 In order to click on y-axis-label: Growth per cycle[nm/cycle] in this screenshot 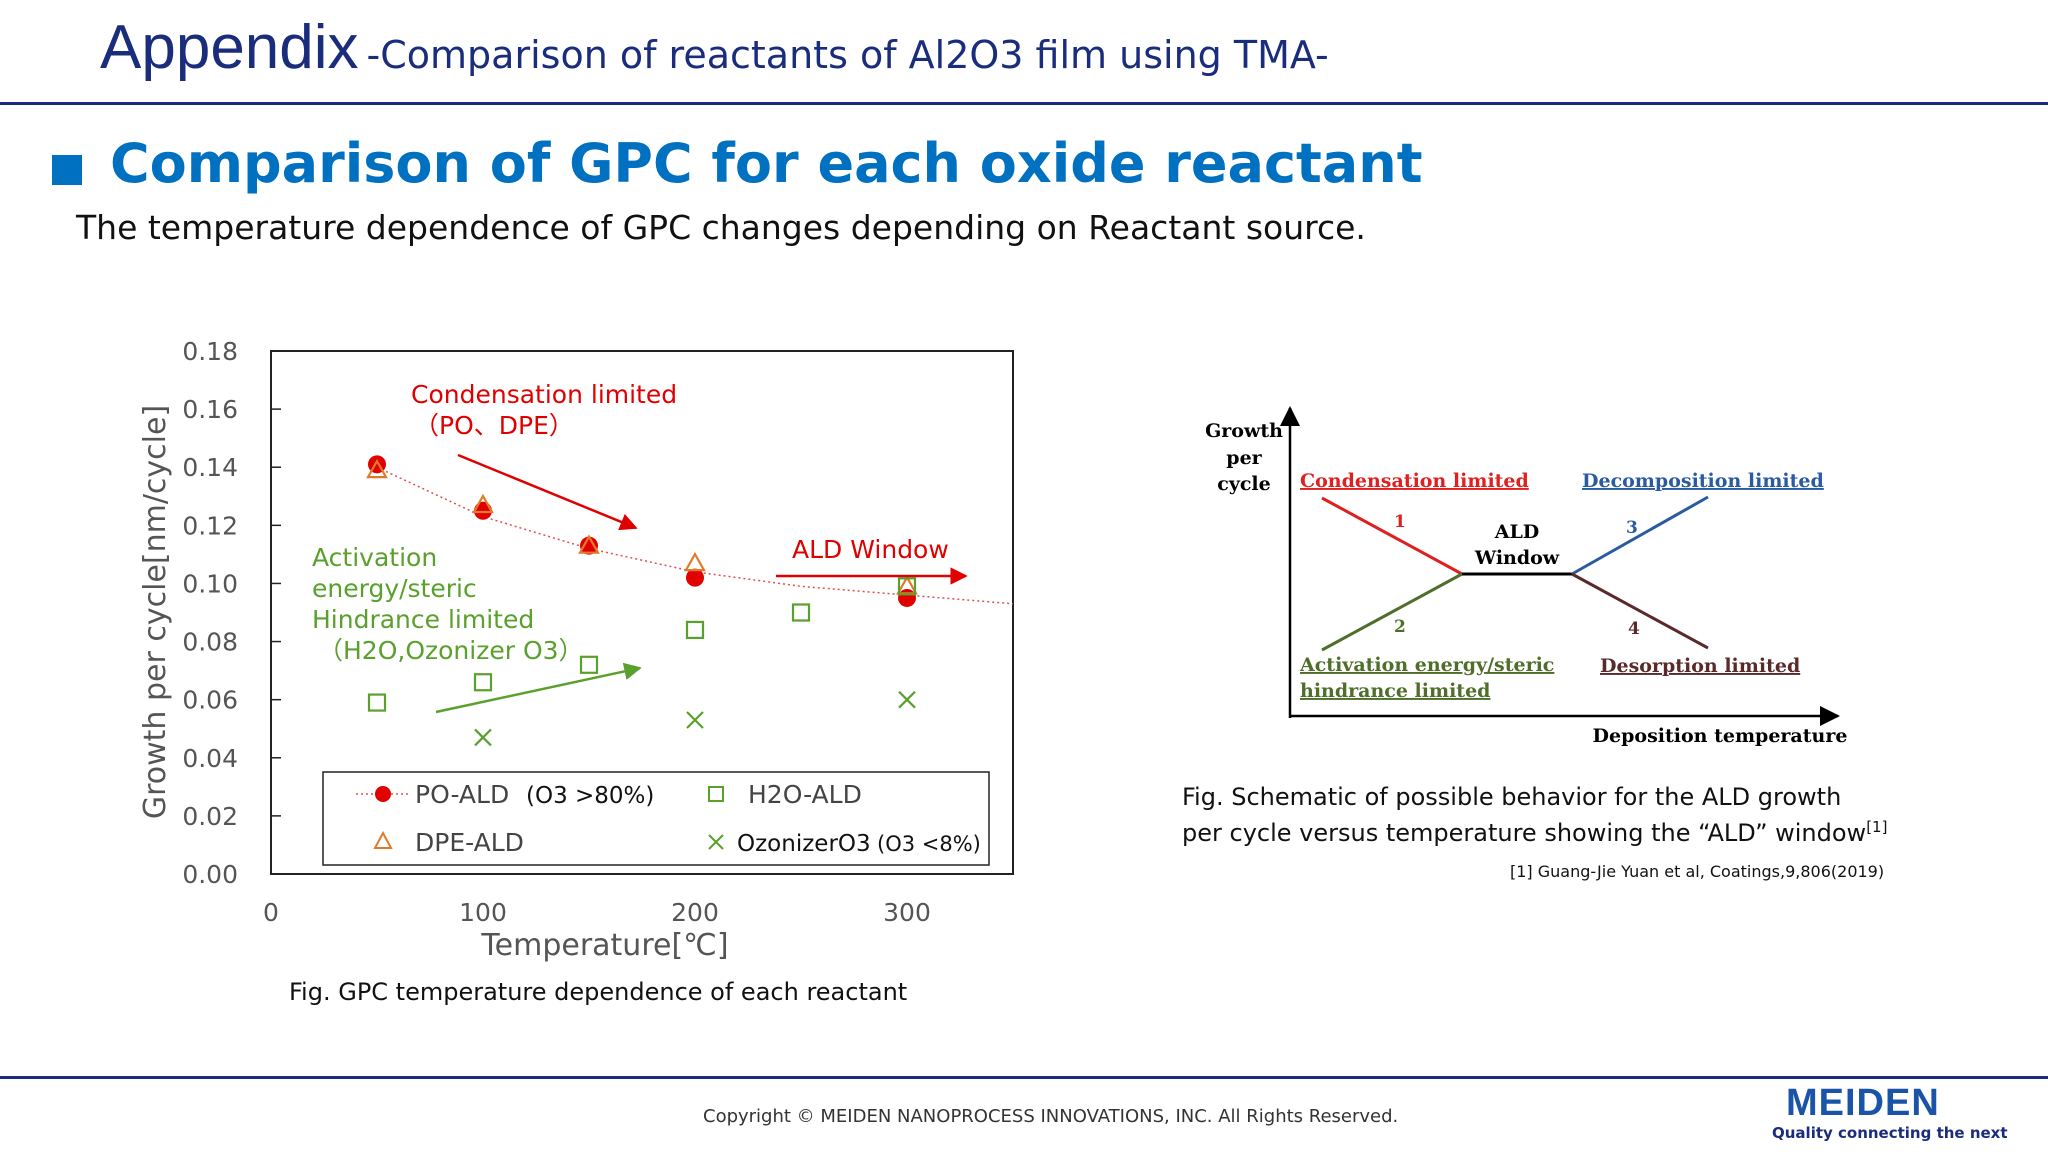, I will do `click(155, 612)`.